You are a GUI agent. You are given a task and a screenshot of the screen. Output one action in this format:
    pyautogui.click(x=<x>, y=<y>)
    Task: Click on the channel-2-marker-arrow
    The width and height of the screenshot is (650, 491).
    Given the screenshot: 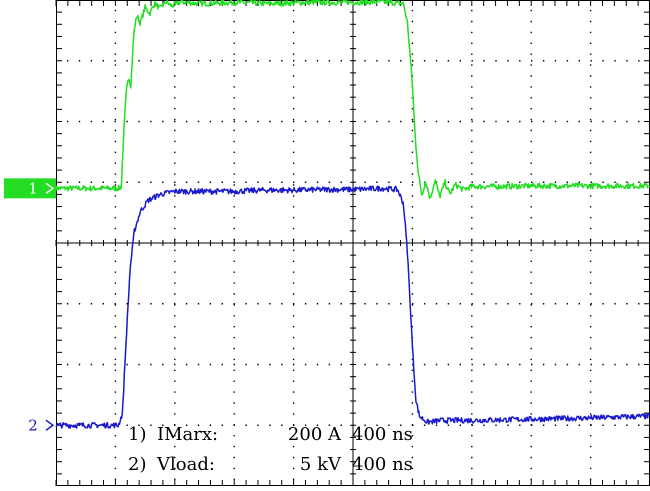 What is the action you would take?
    pyautogui.click(x=50, y=425)
    